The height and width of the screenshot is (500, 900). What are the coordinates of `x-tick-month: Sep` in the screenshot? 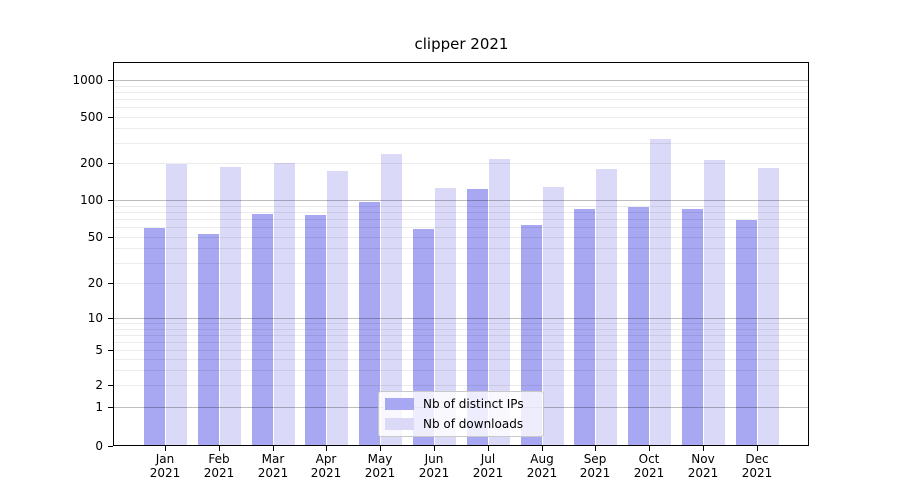 It's located at (595, 459).